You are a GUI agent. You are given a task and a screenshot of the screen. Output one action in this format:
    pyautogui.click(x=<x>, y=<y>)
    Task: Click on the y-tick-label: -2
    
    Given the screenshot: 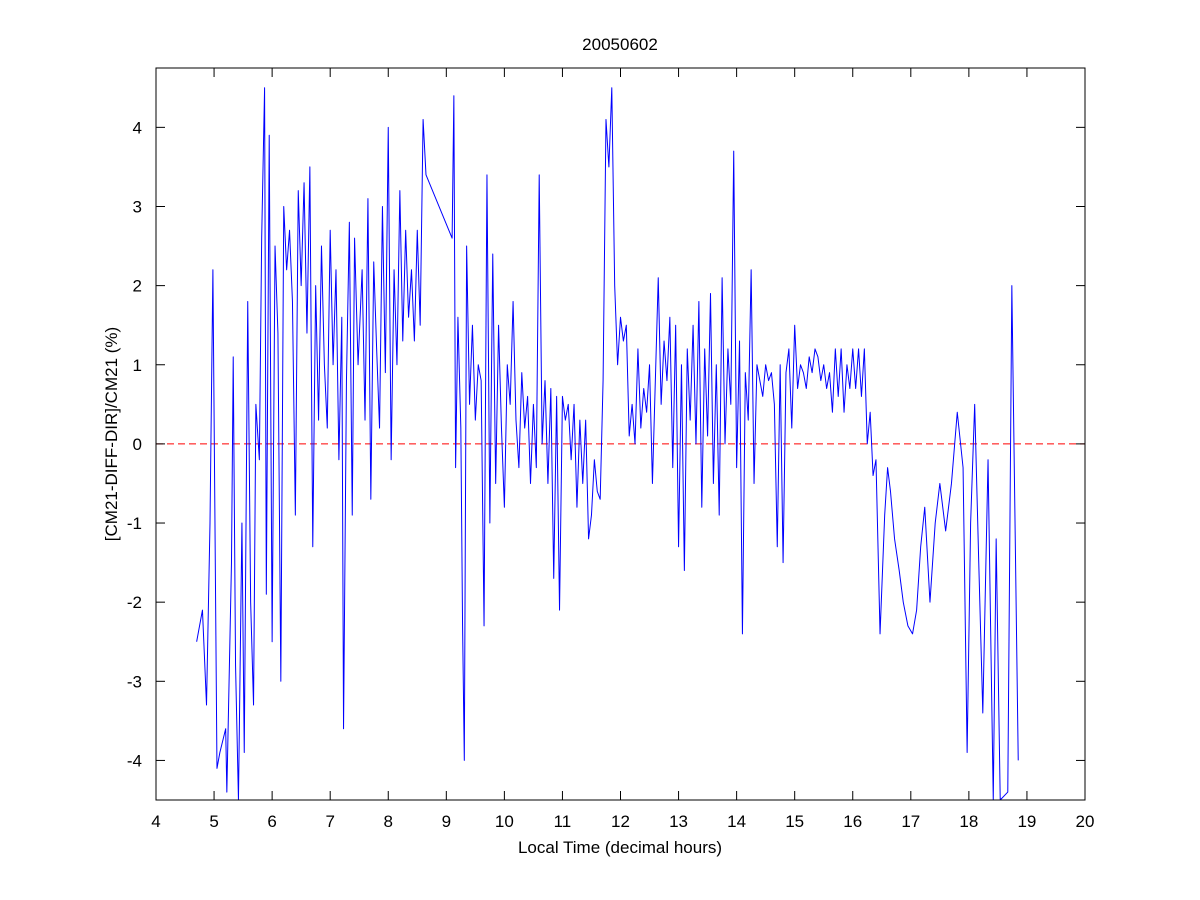 What is the action you would take?
    pyautogui.click(x=134, y=602)
    